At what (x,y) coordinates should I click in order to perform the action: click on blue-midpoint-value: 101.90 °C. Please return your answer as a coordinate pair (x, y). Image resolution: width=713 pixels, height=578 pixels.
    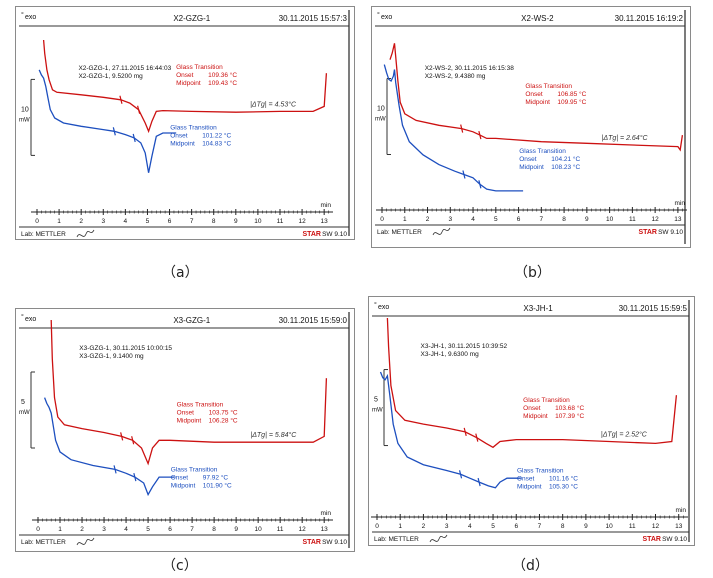
    Looking at the image, I should click on (217, 485).